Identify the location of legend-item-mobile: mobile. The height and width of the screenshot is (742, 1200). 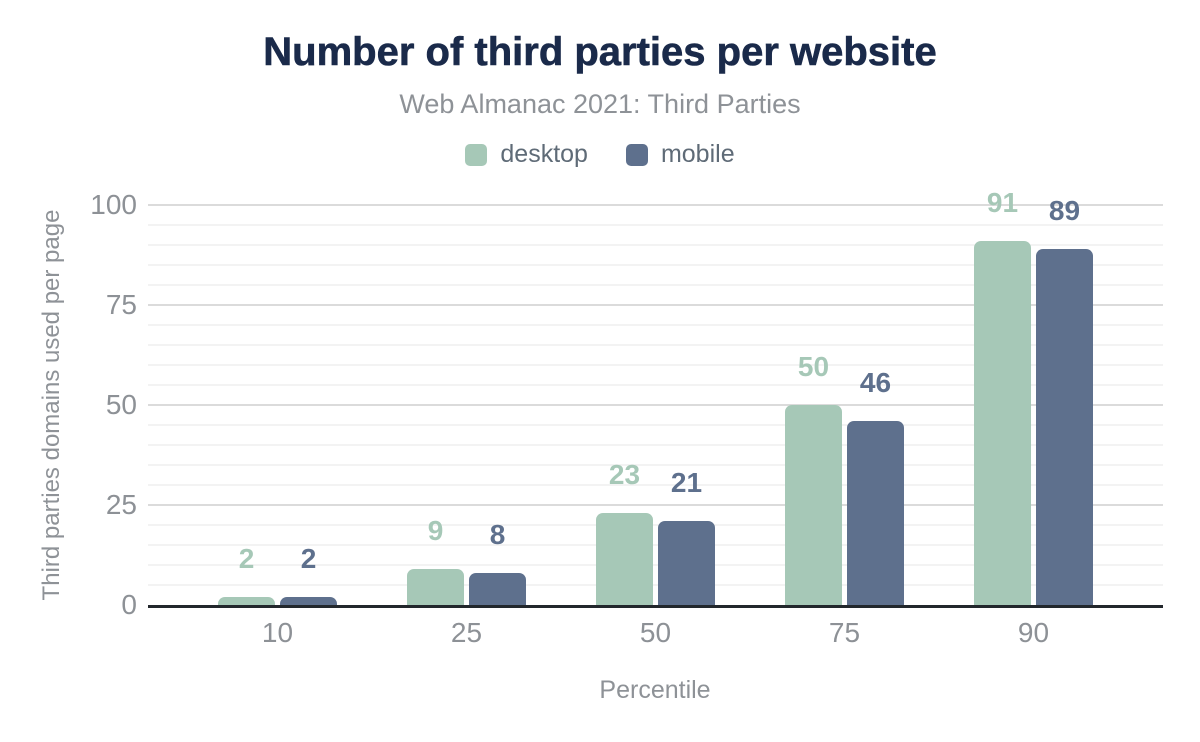
(680, 154).